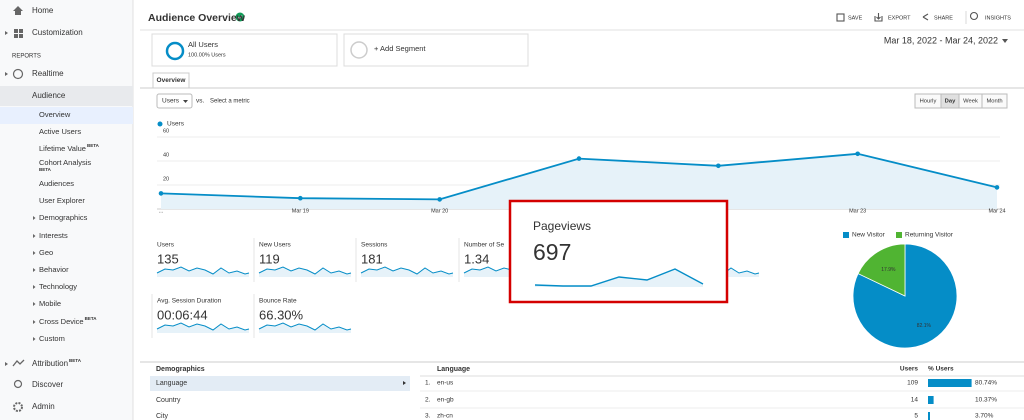 This screenshot has height=420, width=1024. I want to click on y-tick-label: 40, so click(166, 155).